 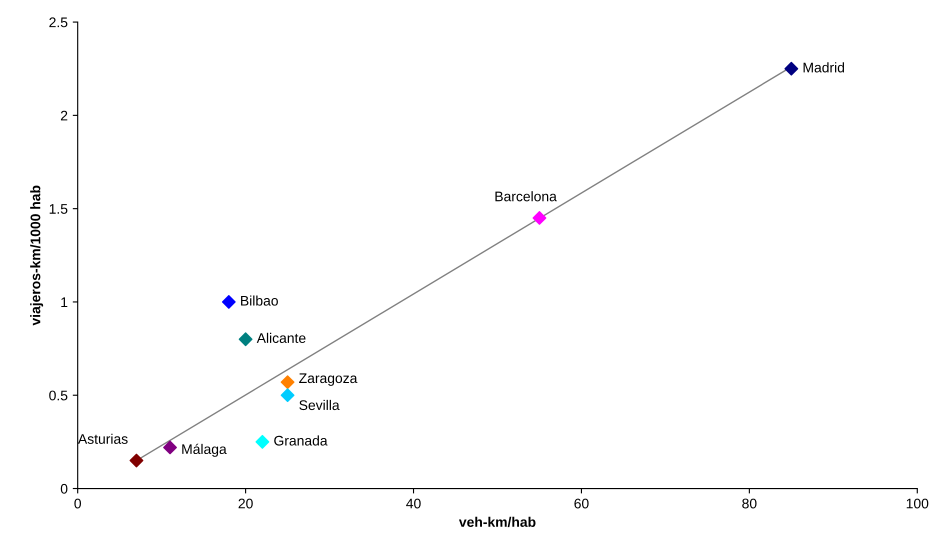 I want to click on series-label: Málaga, so click(x=204, y=450).